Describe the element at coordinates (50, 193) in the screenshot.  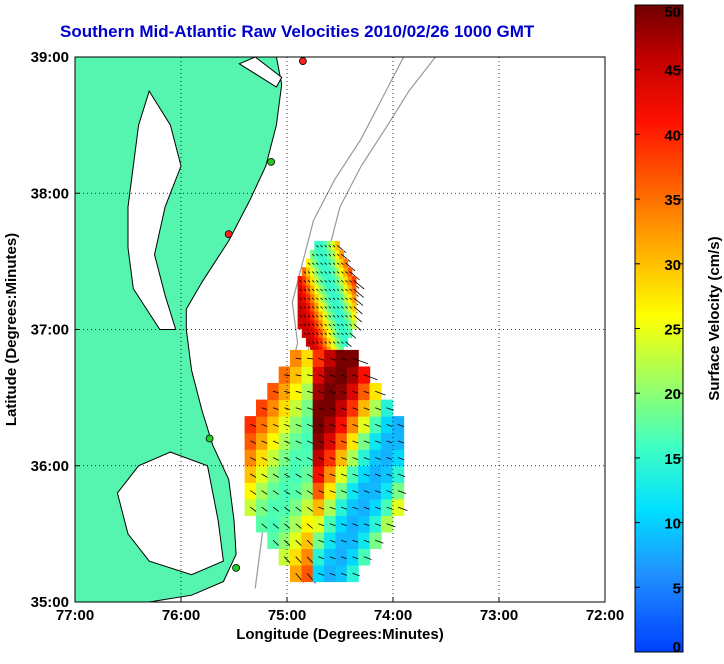
I see `y-tick-label: 38:00` at that location.